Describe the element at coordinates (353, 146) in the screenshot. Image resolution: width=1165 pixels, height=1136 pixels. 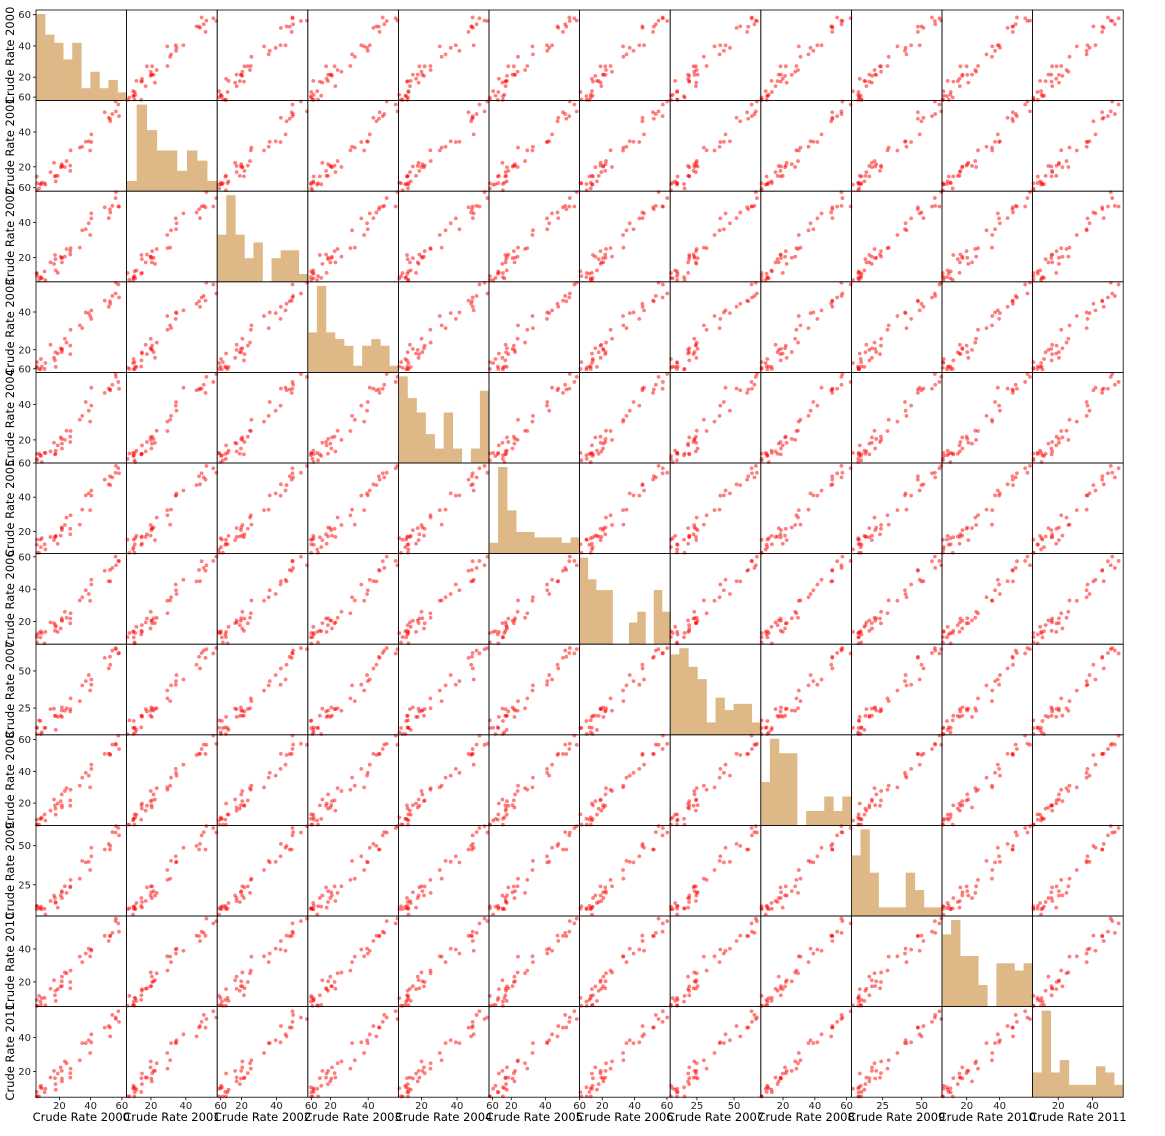
I see `panel-r1-c3` at that location.